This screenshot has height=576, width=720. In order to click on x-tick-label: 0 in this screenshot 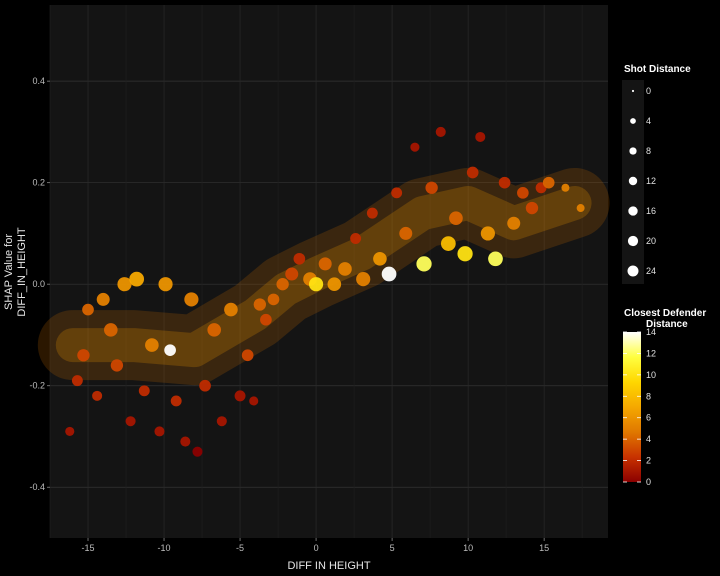, I will do `click(316, 548)`.